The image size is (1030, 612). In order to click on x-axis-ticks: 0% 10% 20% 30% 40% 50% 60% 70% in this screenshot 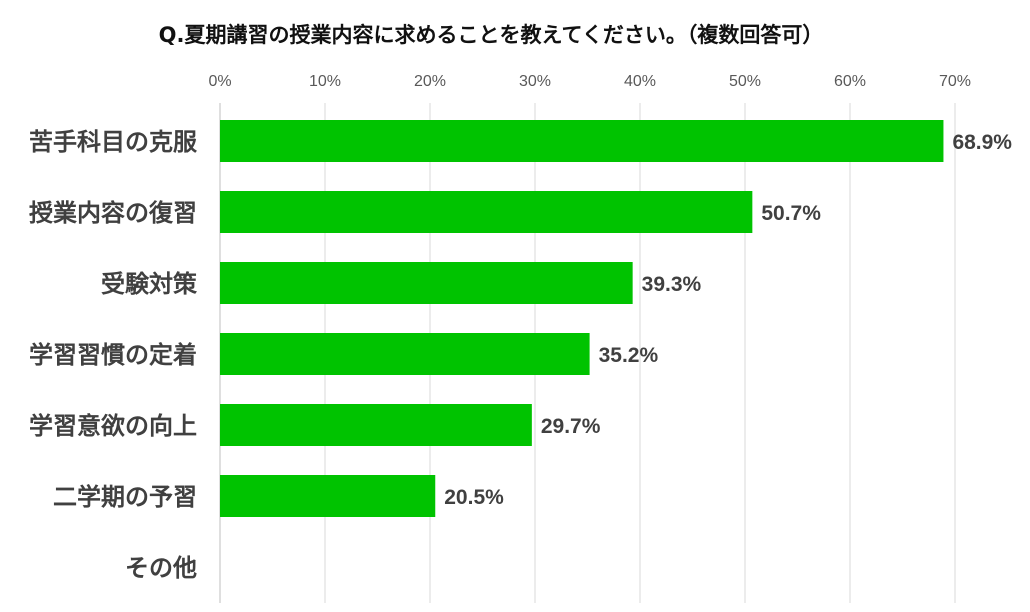, I will do `click(589, 81)`.